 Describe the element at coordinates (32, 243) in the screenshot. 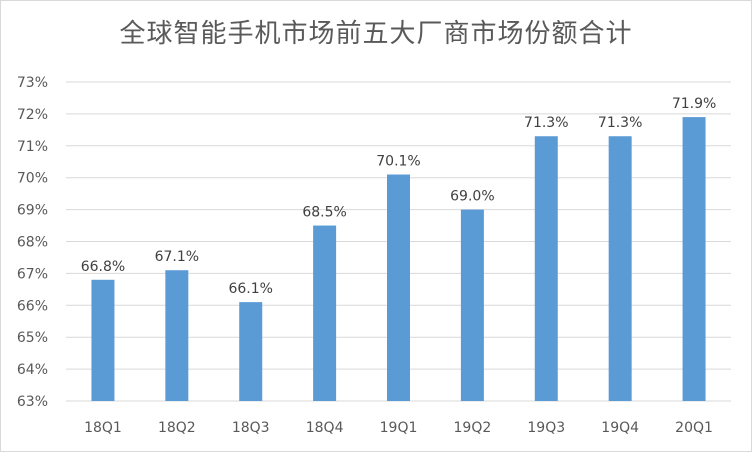

I see `y-tick-label: 68%` at that location.